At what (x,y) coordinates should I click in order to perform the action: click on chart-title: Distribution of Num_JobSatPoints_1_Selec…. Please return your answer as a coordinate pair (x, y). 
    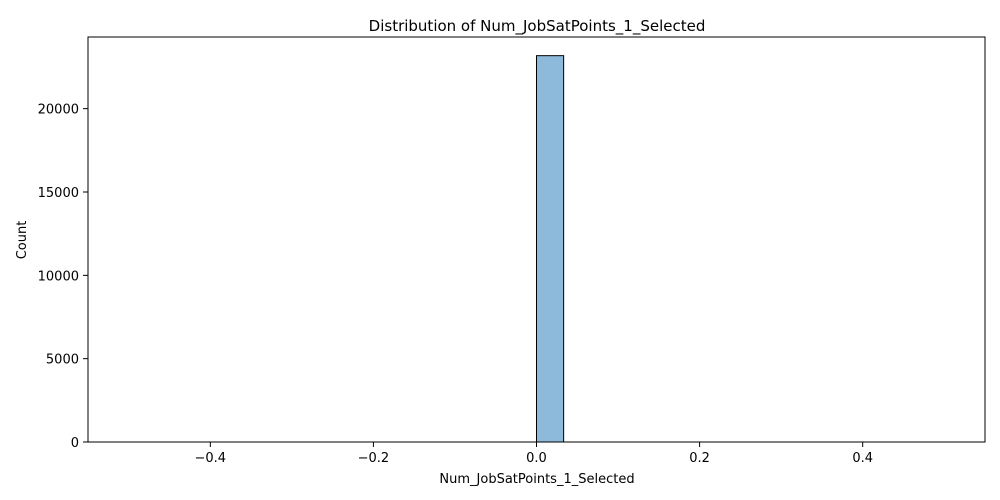
    Looking at the image, I should click on (537, 26).